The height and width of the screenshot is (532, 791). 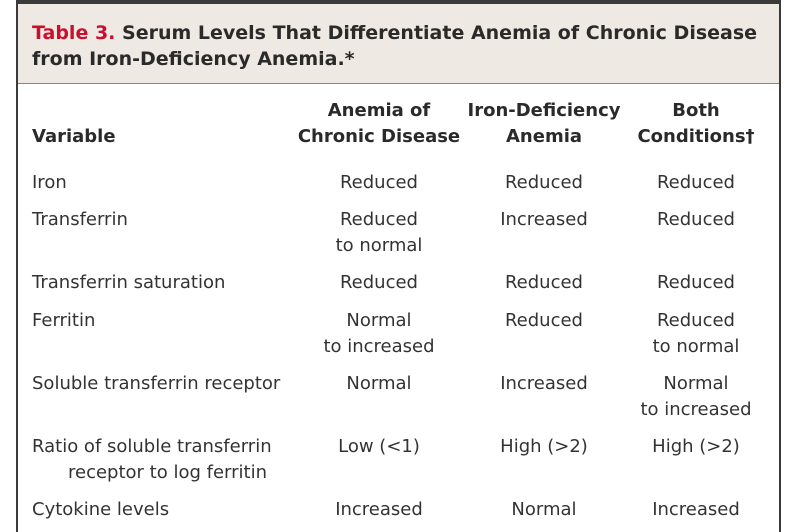 What do you see at coordinates (543, 182) in the screenshot?
I see `cell-iron-ida: Reduced` at bounding box center [543, 182].